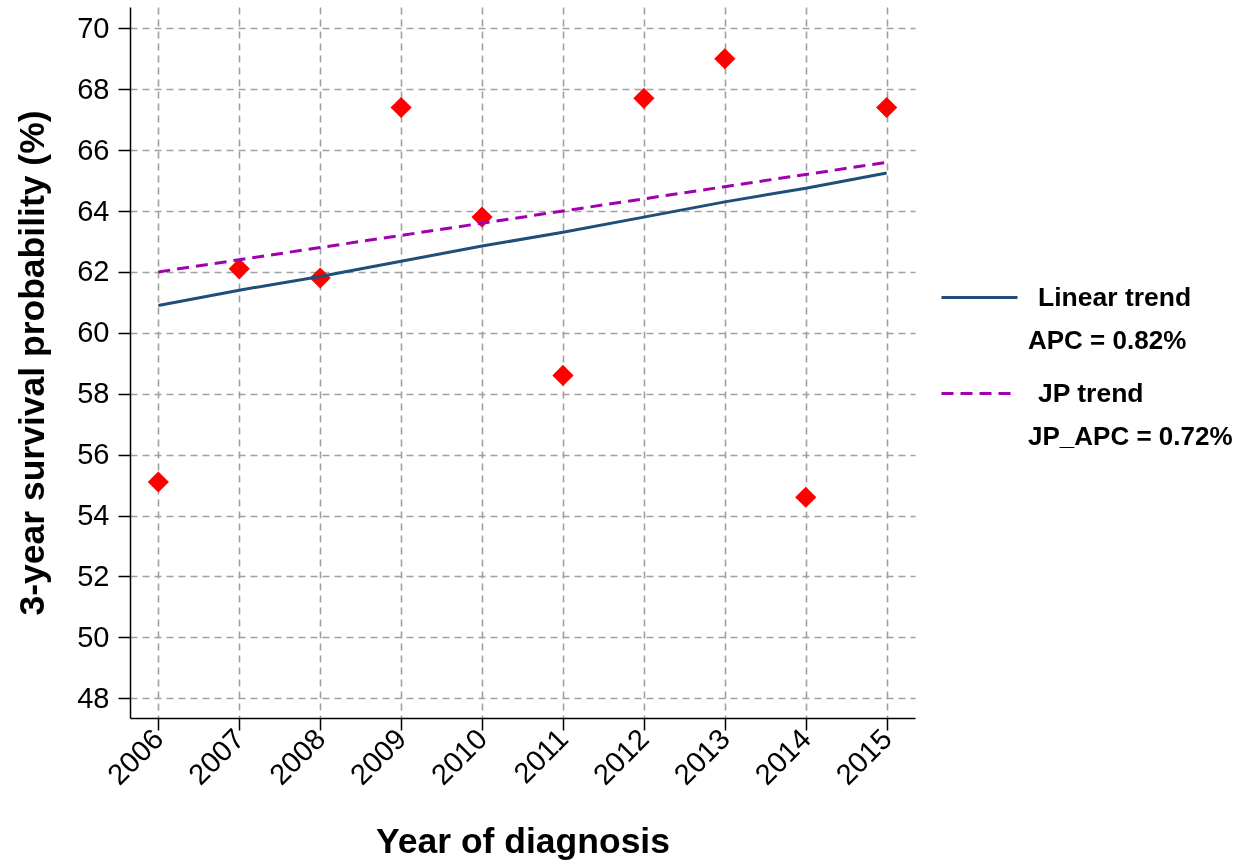  I want to click on y-tick-label: 56, so click(93, 454).